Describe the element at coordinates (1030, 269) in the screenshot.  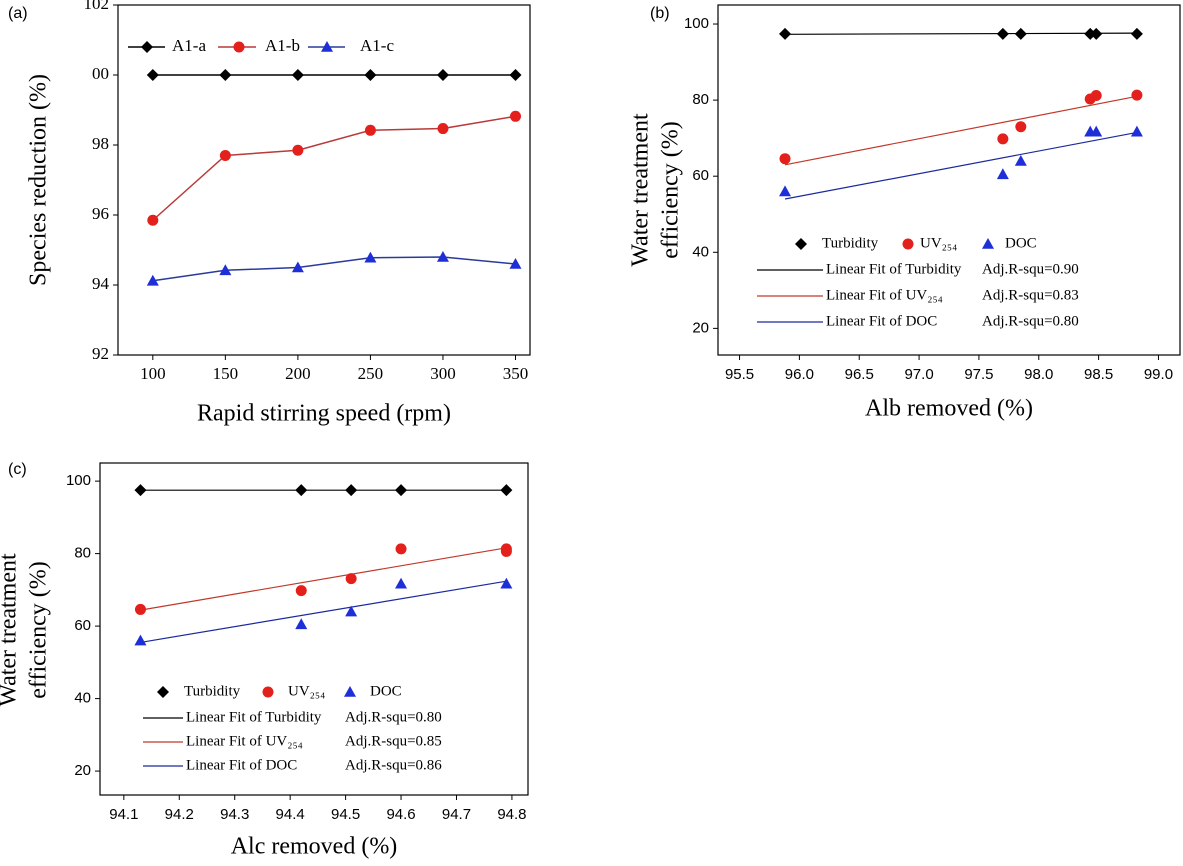
I see `legend-annotation: Adj.R-squ=0.90` at that location.